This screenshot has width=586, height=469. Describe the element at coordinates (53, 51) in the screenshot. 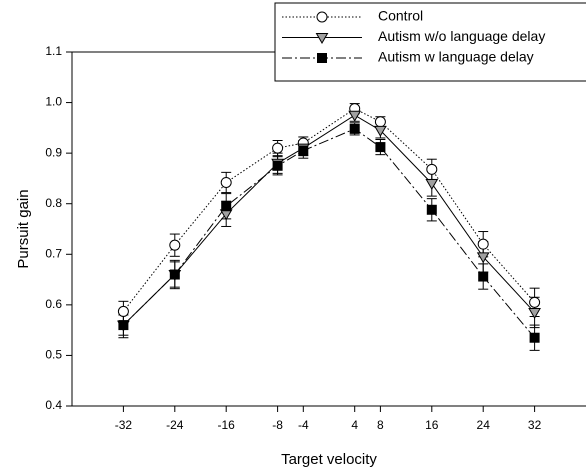

I see `y-tick-label: 1.1` at that location.